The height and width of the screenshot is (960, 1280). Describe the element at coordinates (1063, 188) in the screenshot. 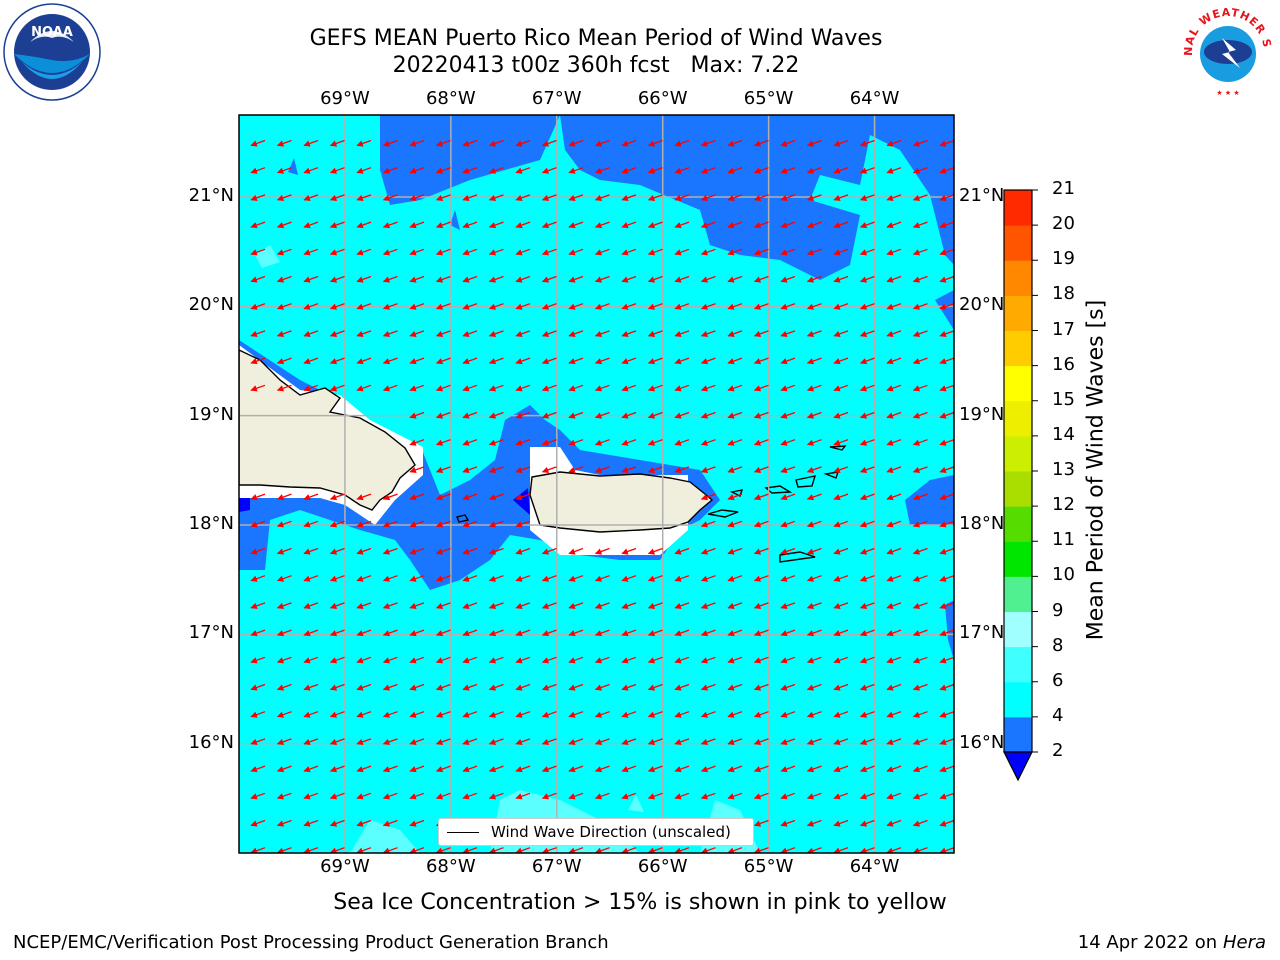

I see `colorbar-tick-label: 21` at that location.